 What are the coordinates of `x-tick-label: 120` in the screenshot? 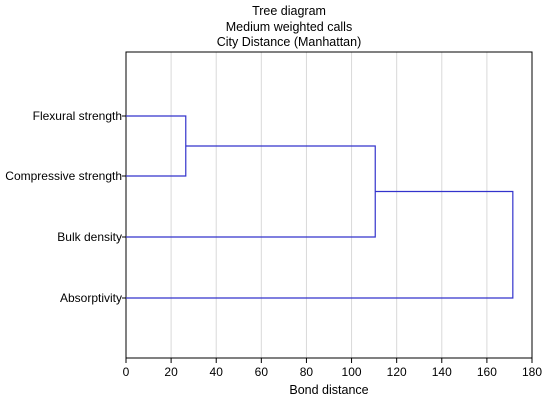 It's located at (397, 372).